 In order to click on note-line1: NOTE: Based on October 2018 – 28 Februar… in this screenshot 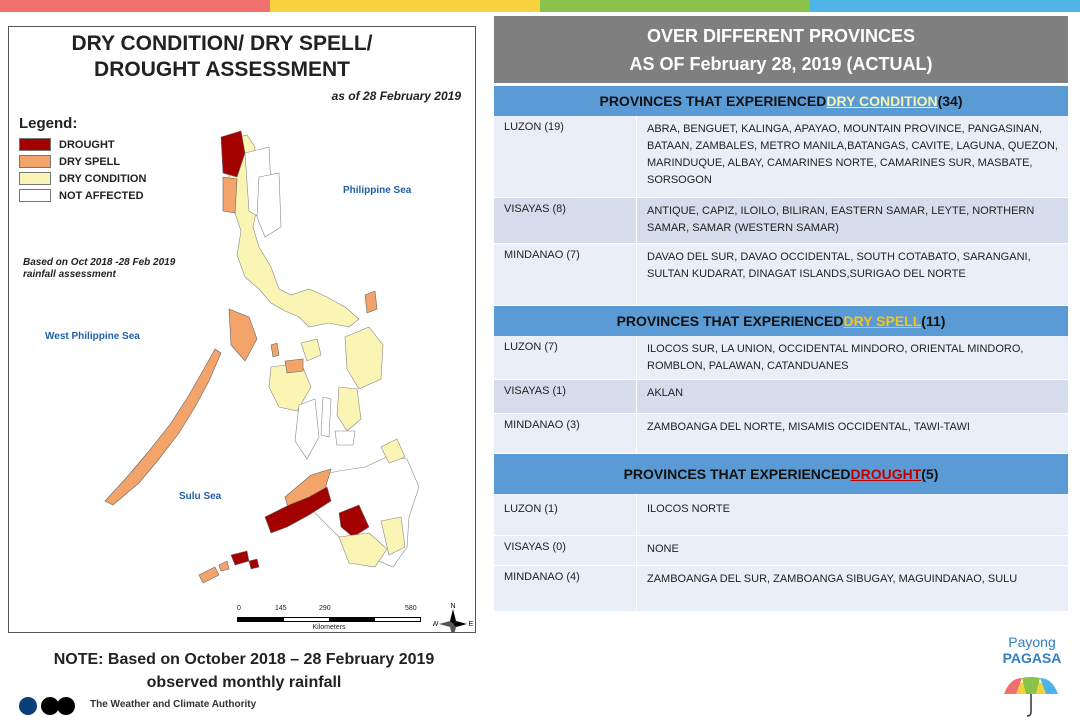, I will do `click(244, 659)`.